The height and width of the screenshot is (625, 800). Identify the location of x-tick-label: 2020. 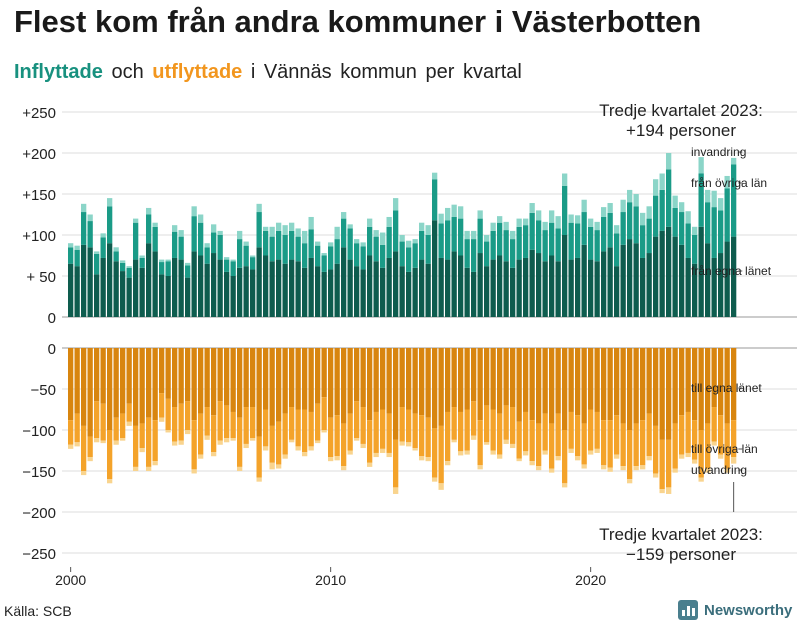
(590, 580).